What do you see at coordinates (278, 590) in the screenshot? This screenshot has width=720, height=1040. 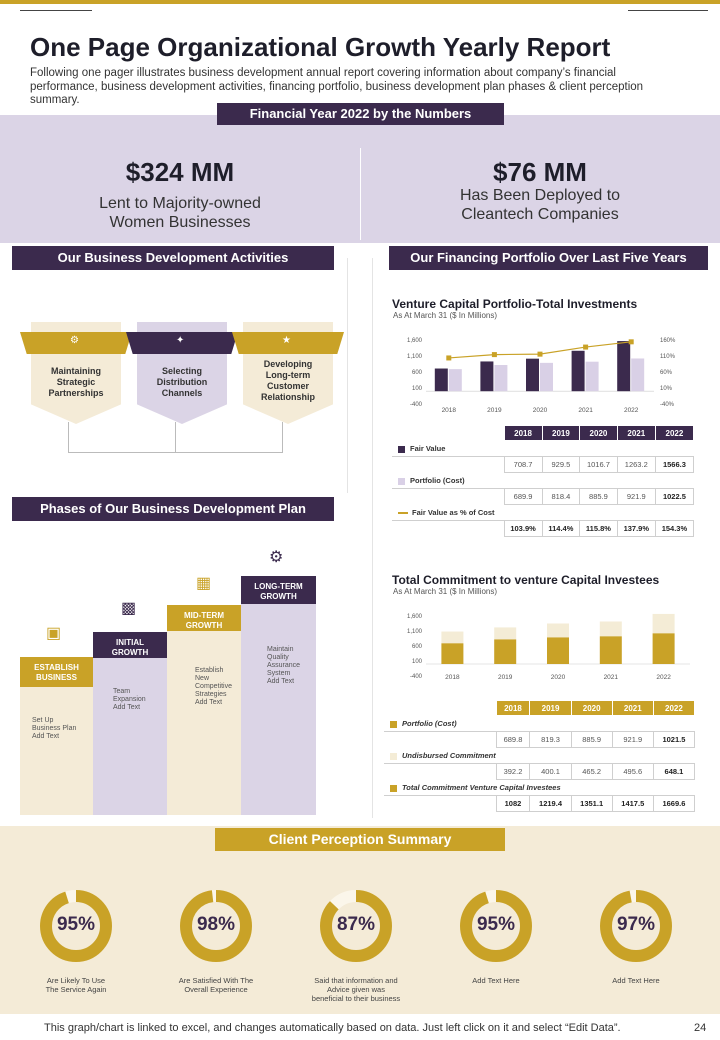 I see `phase-head-4: LONG-TERM GROWTH` at bounding box center [278, 590].